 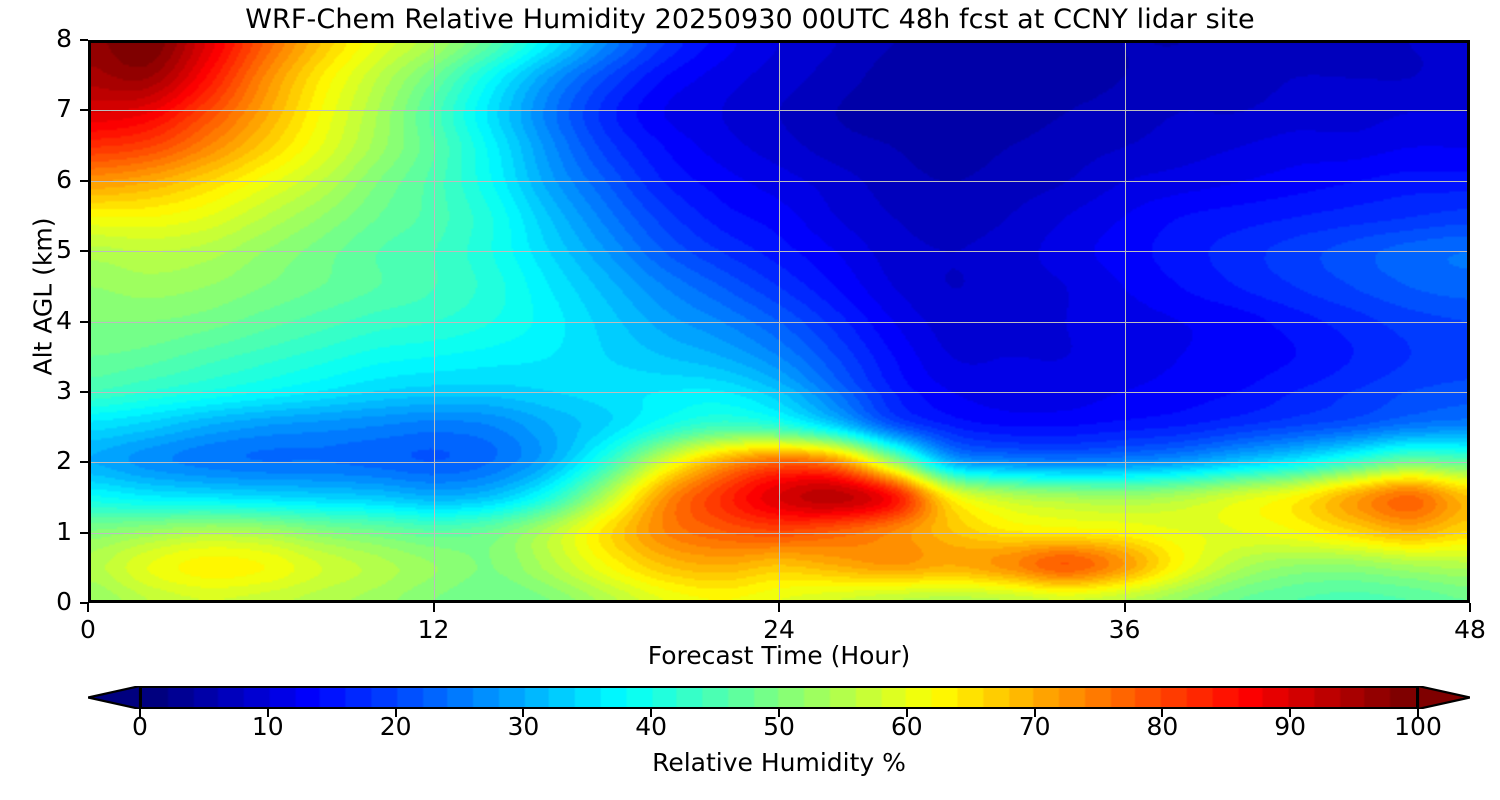 What do you see at coordinates (64, 531) in the screenshot?
I see `y-tick-label: 1` at bounding box center [64, 531].